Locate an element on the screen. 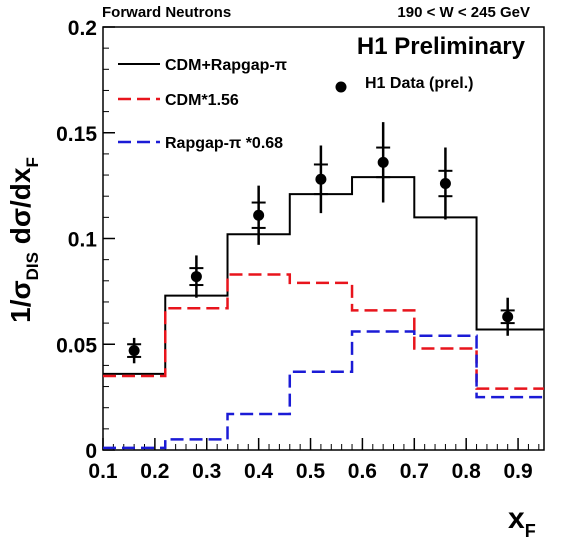 This screenshot has height=549, width=567. x-tick-label: 0.4 is located at coordinates (259, 471).